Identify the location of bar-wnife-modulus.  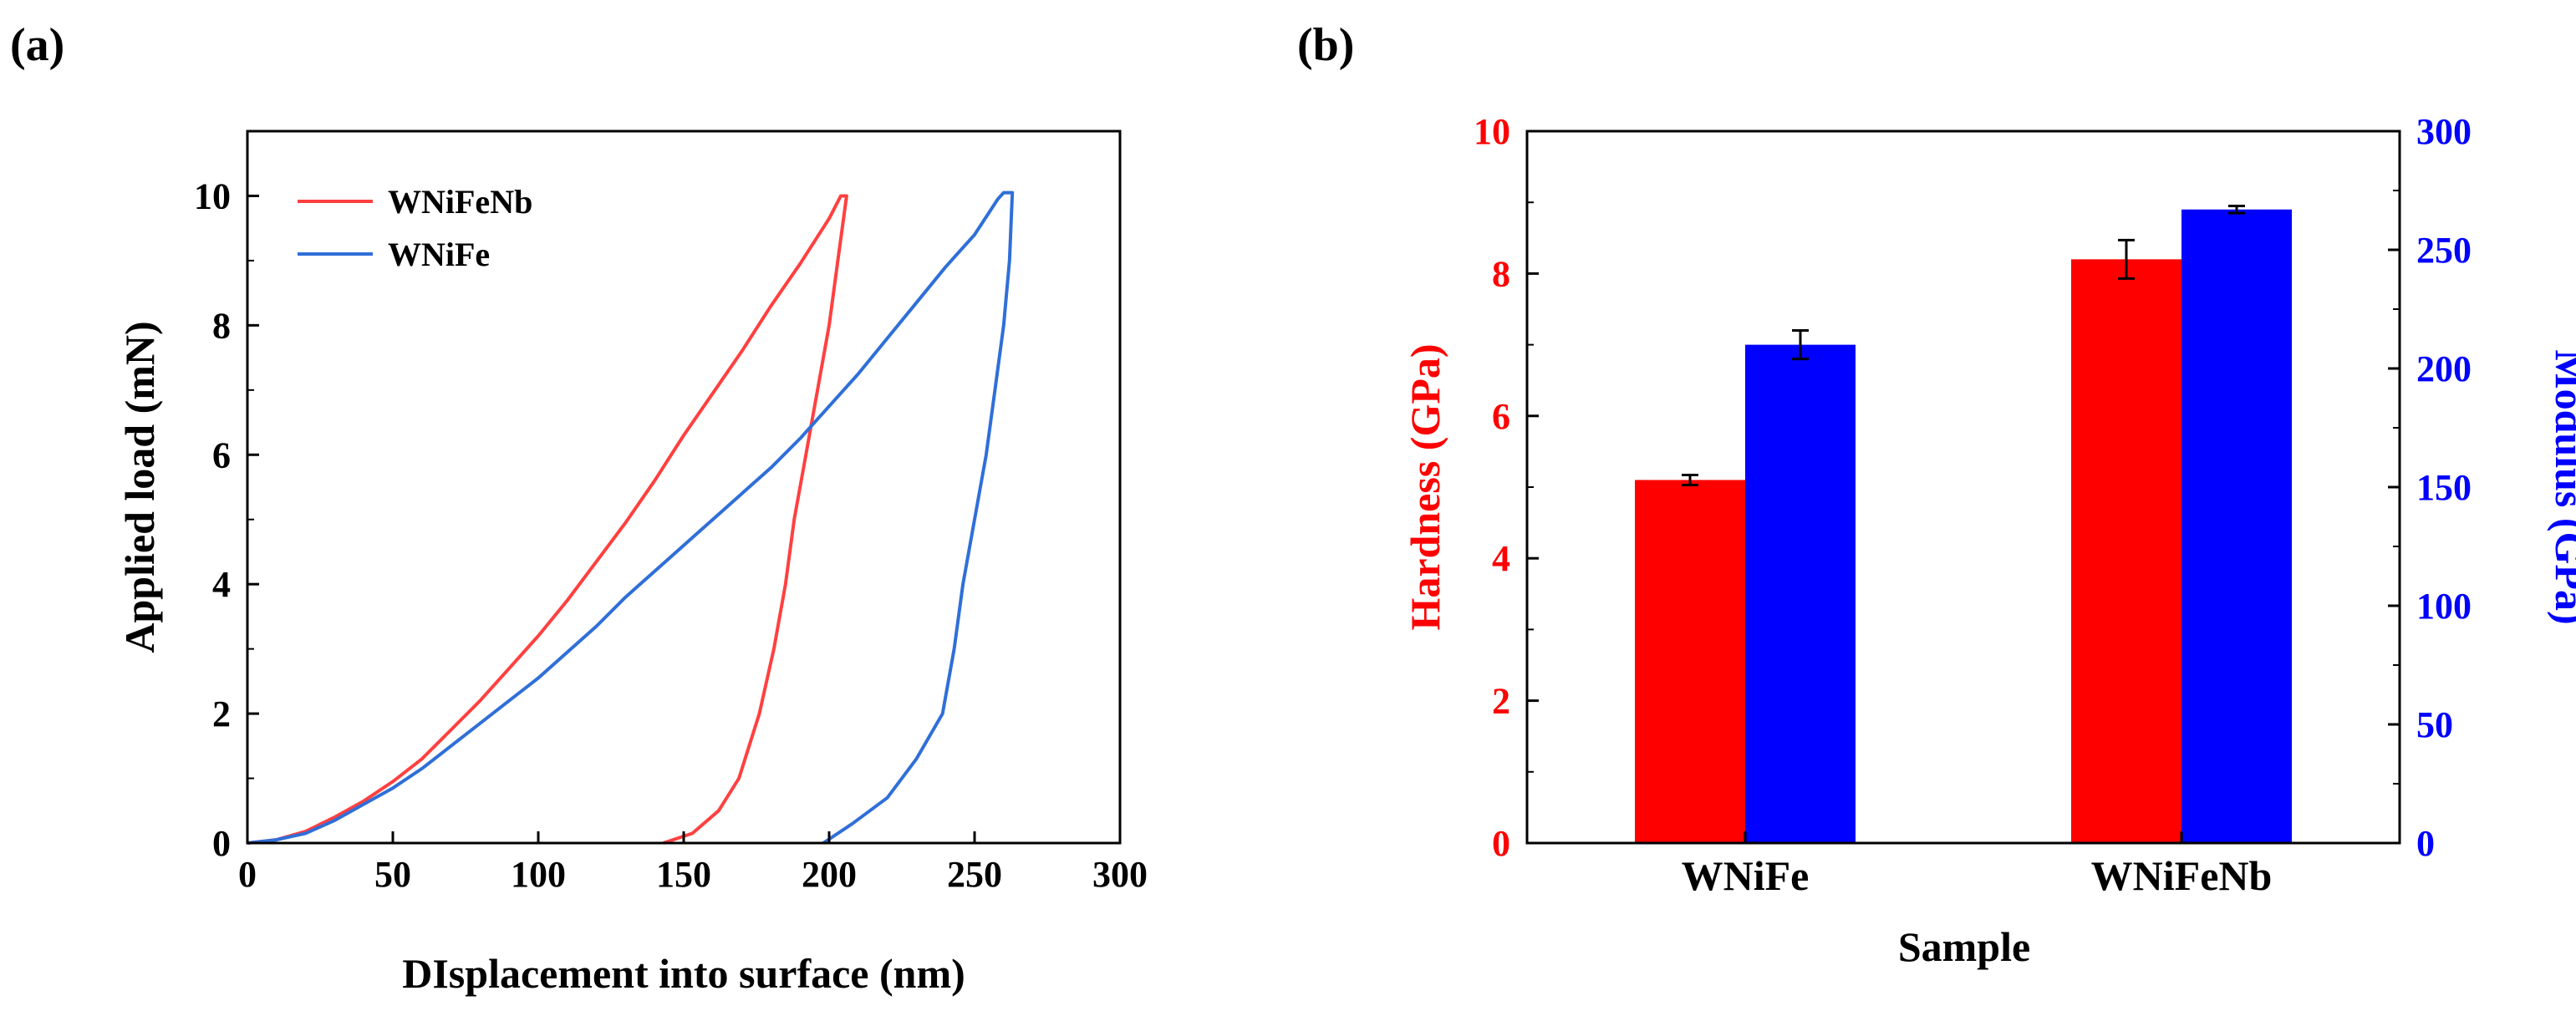
(1800, 594).